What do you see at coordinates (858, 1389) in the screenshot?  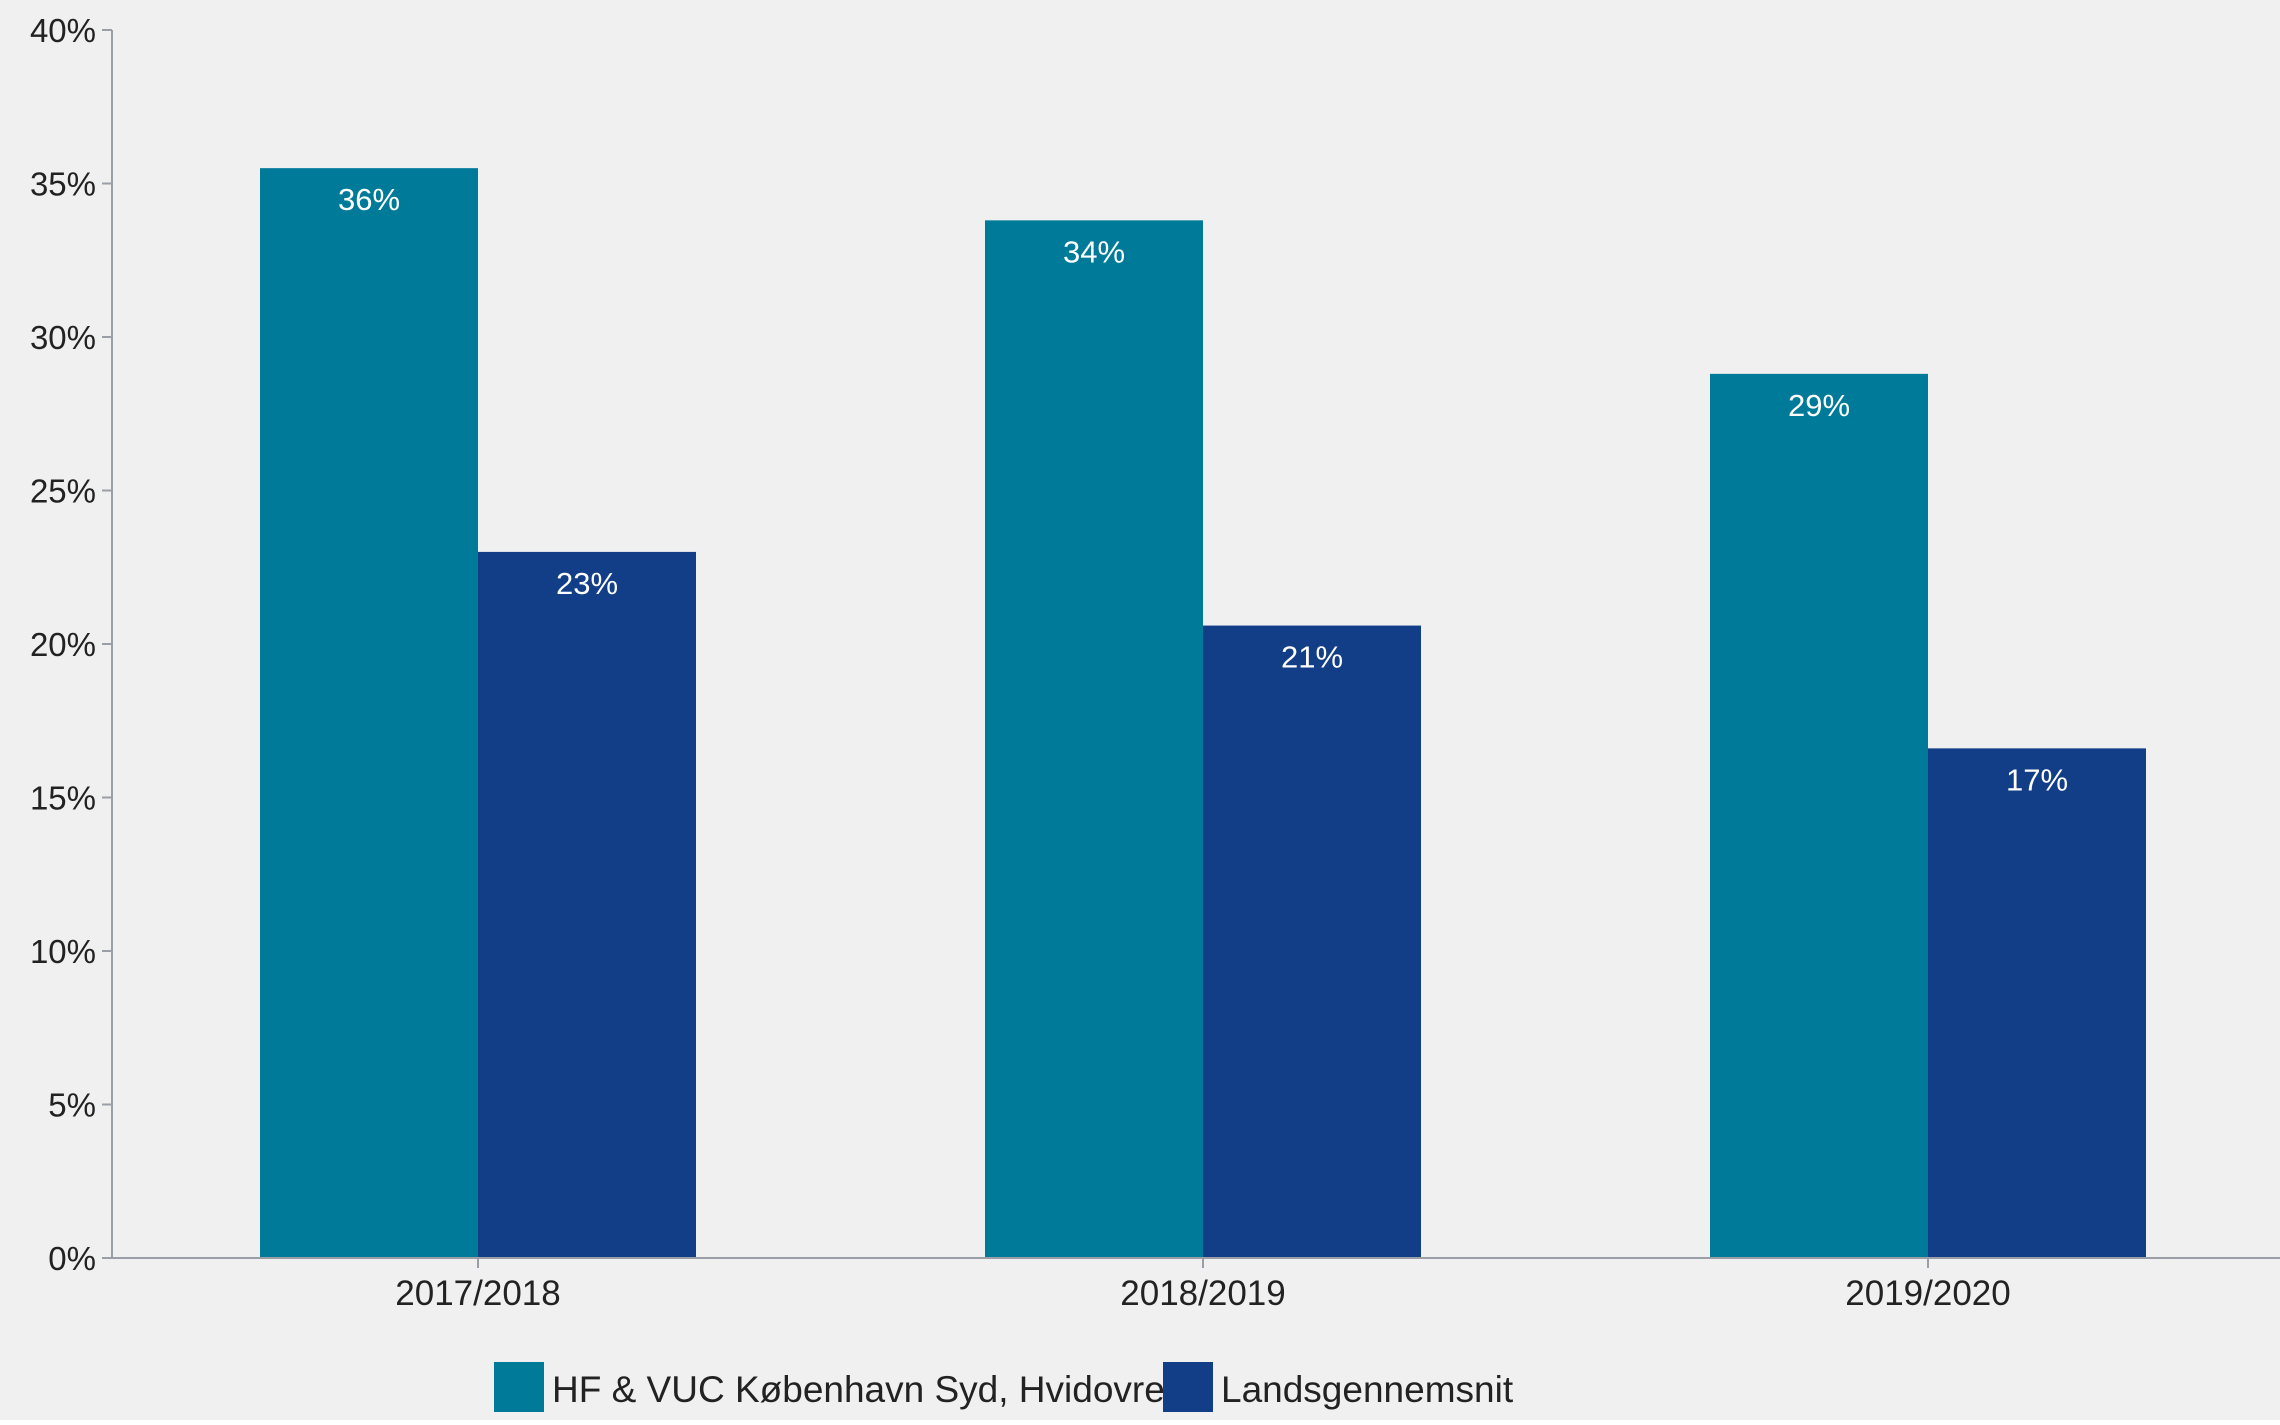 I see `legend-label: HF & VUC København Syd, Hvidovre` at bounding box center [858, 1389].